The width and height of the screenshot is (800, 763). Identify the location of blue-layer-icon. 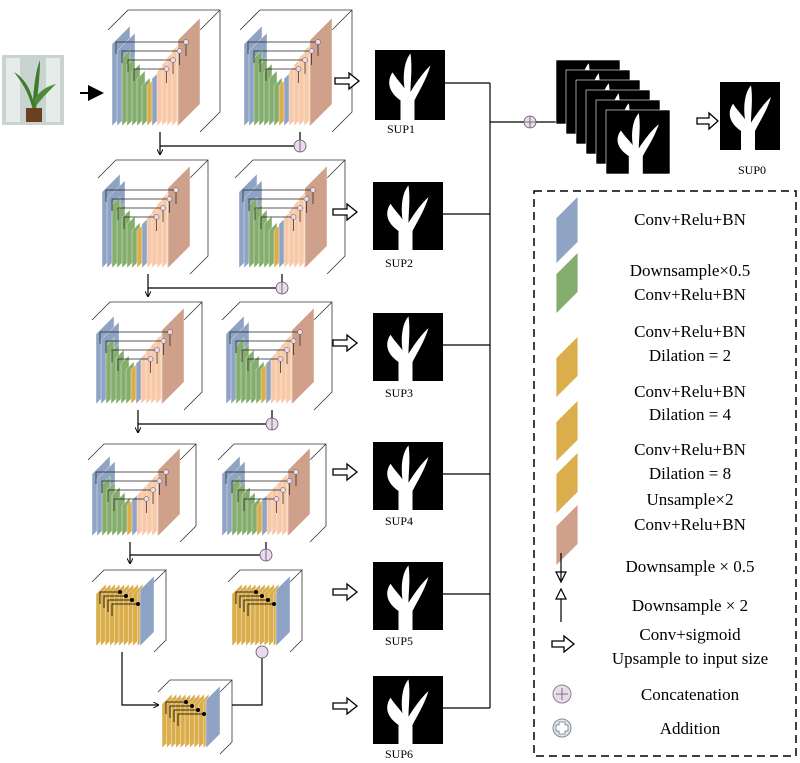
(567, 230).